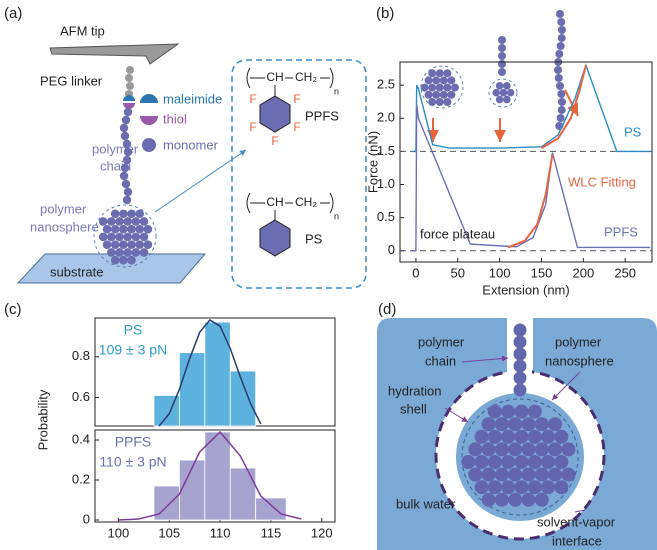 The width and height of the screenshot is (657, 550). I want to click on series-label: PS, so click(633, 131).